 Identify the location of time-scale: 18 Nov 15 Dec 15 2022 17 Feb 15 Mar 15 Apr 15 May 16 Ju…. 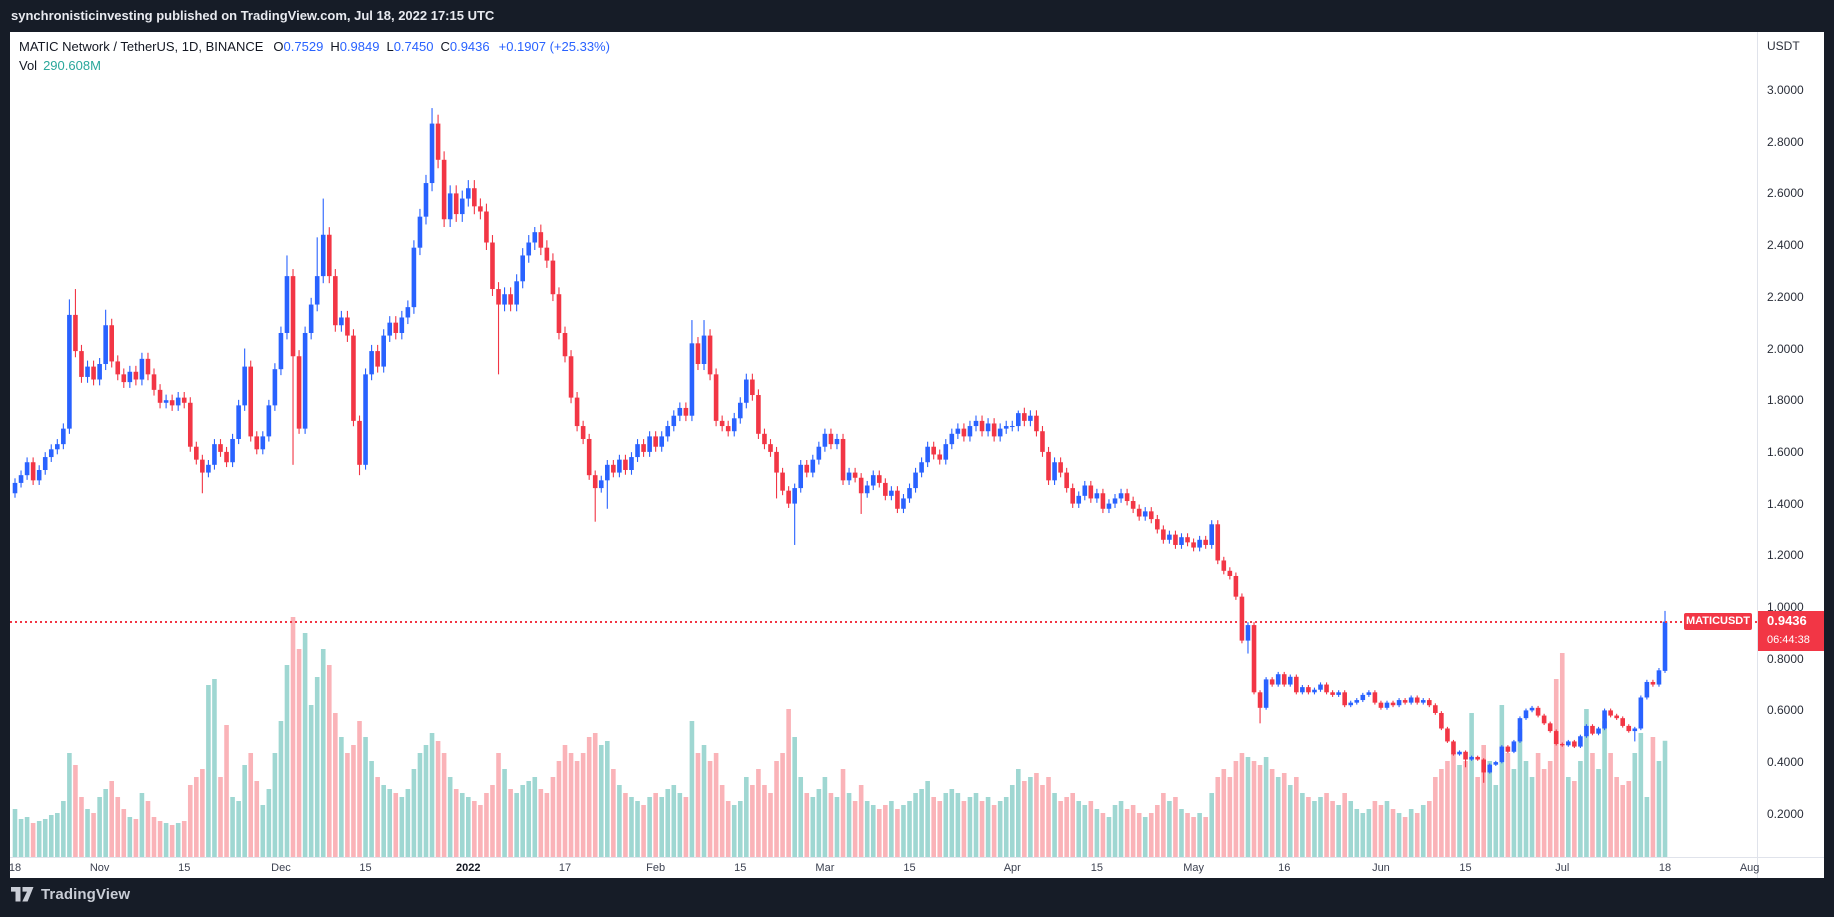
(916, 868).